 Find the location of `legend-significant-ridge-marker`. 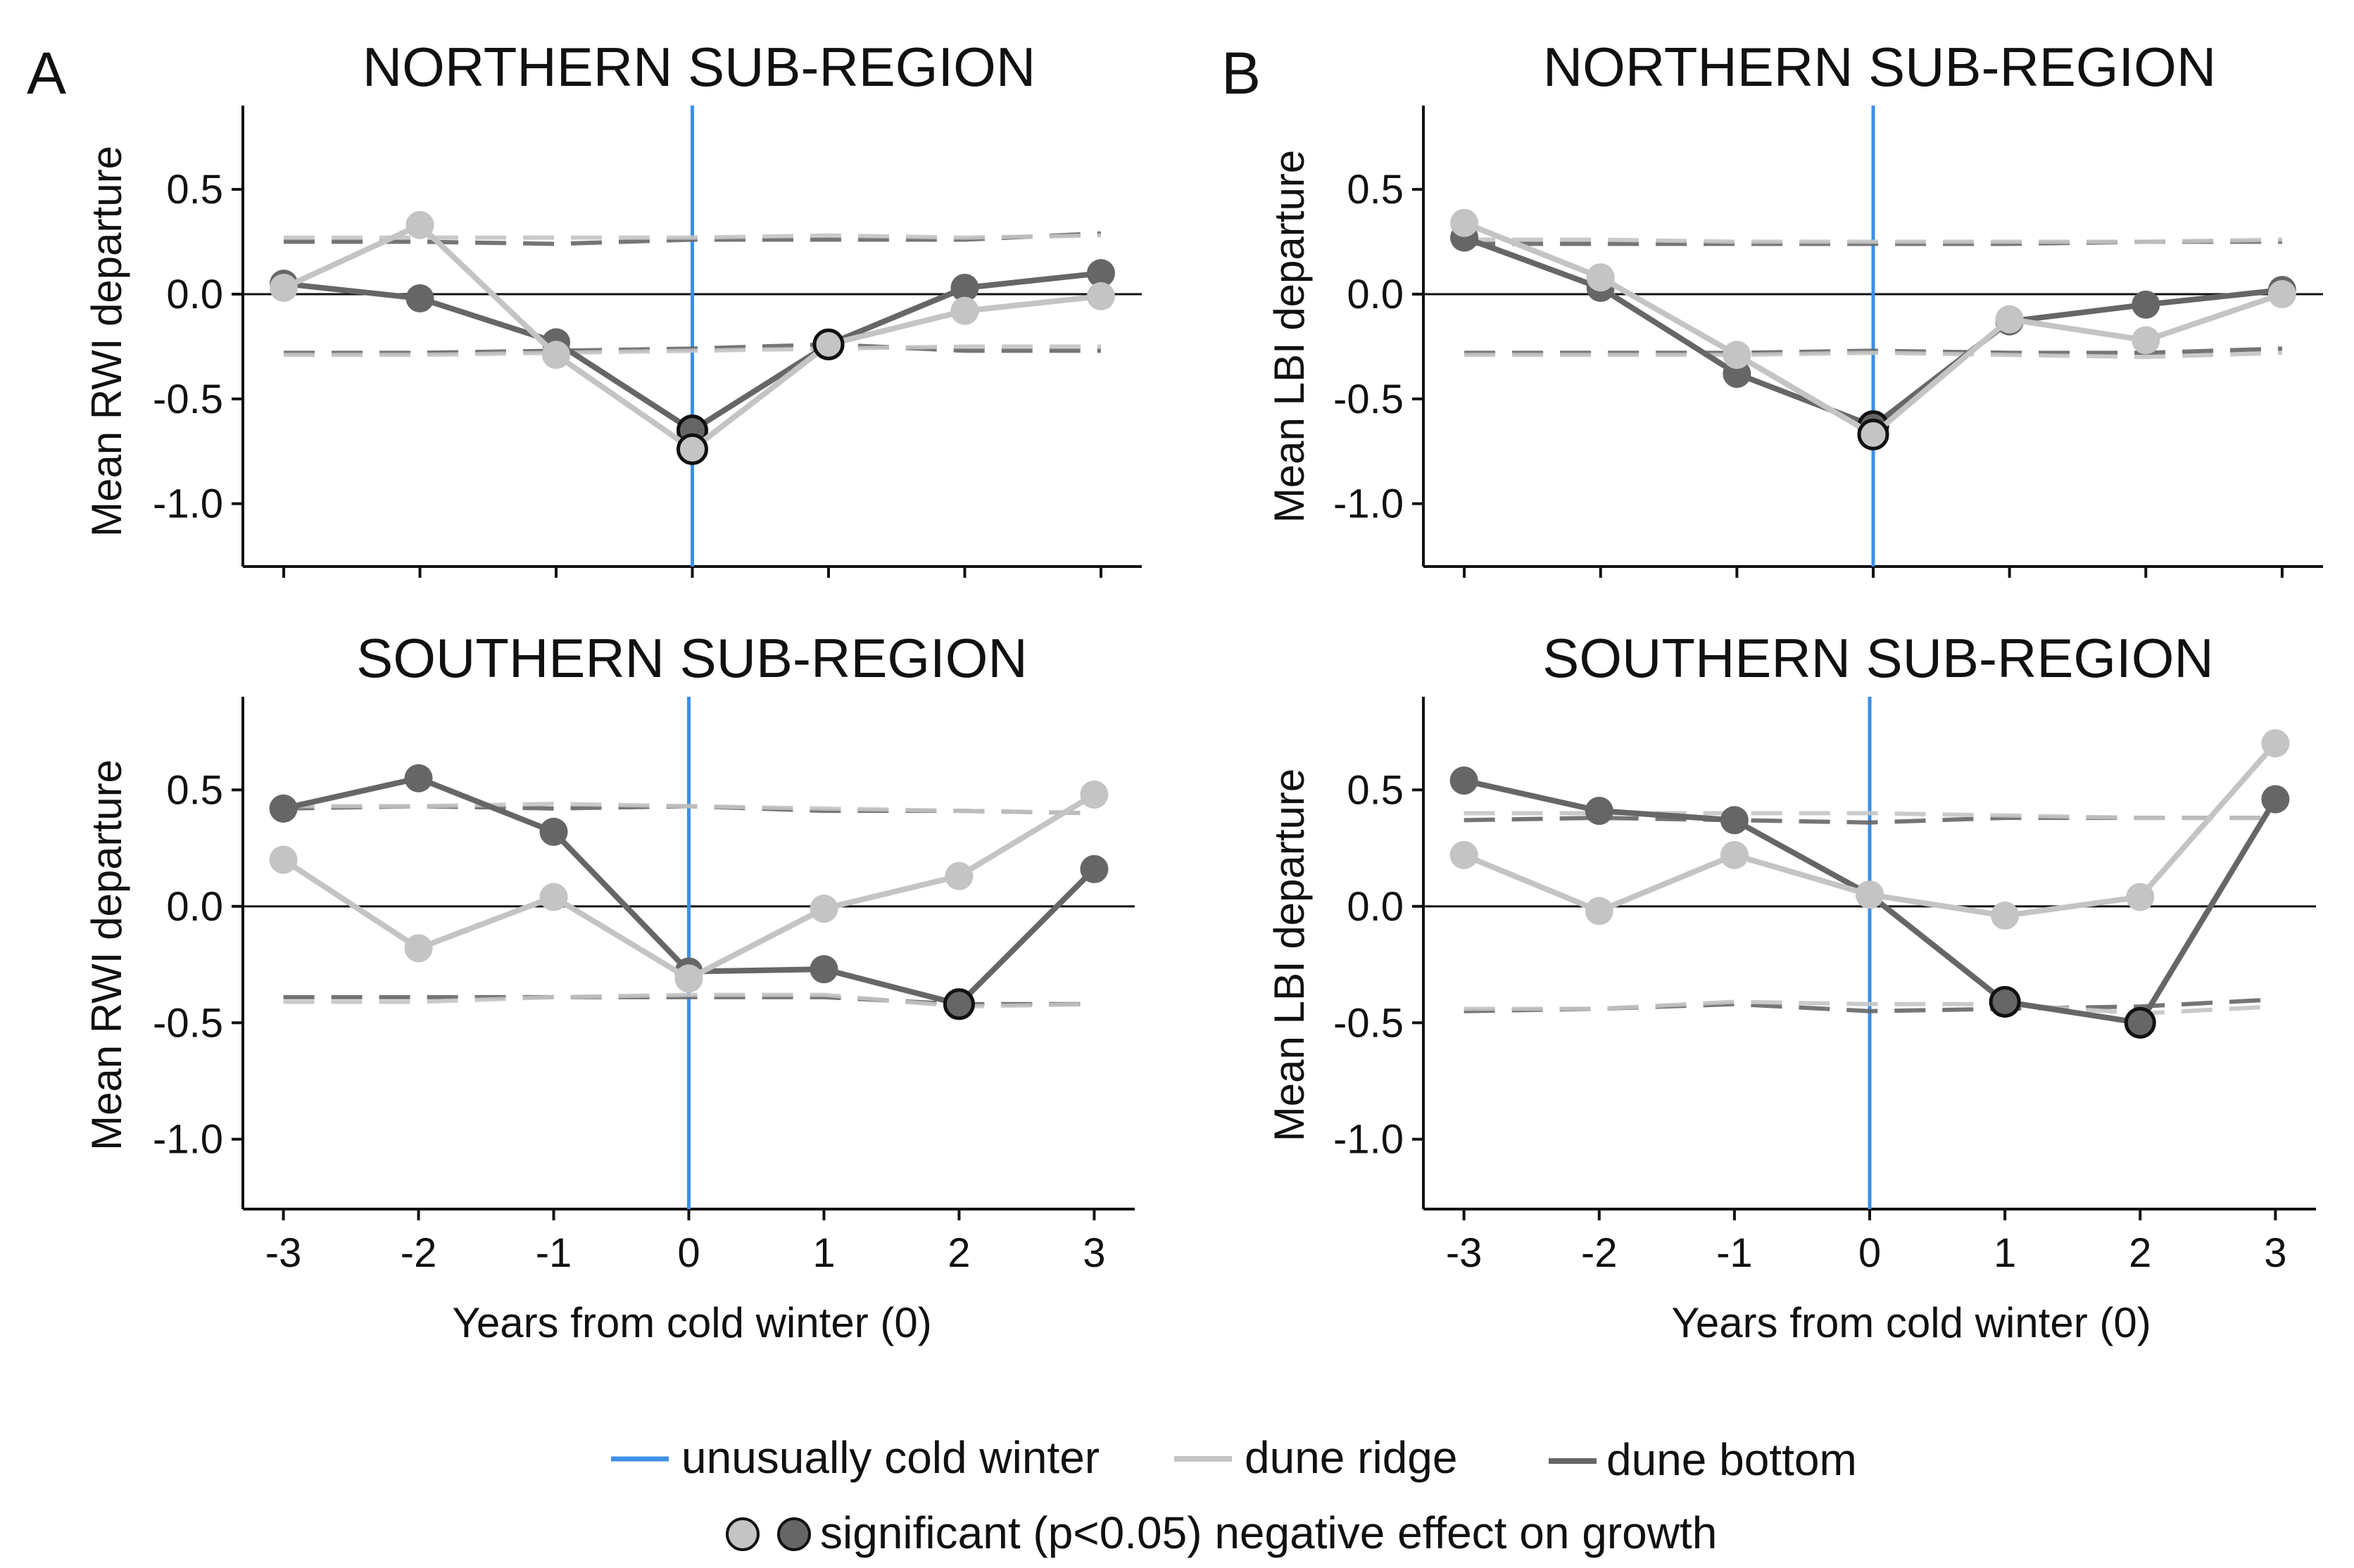

legend-significant-ridge-marker is located at coordinates (743, 1534).